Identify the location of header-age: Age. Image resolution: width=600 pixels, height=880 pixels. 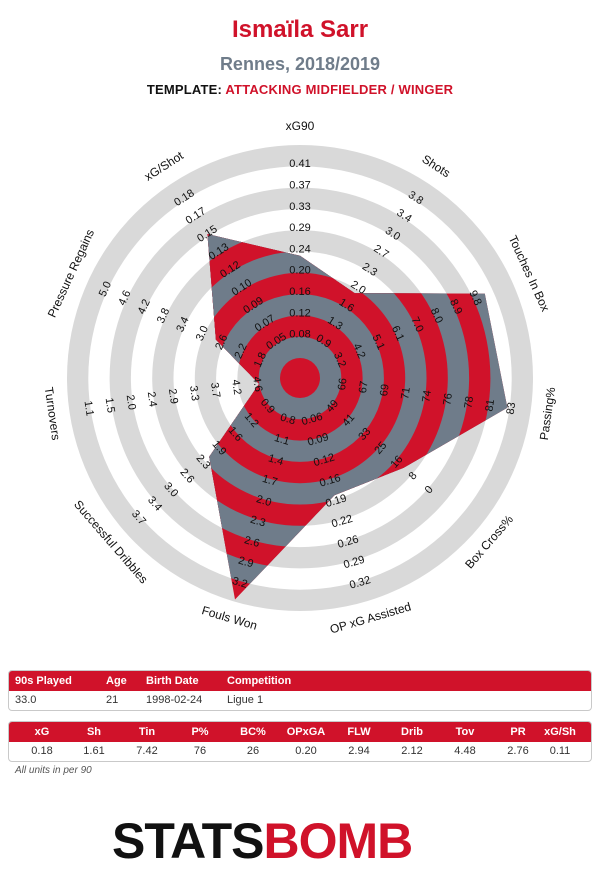
(116, 681).